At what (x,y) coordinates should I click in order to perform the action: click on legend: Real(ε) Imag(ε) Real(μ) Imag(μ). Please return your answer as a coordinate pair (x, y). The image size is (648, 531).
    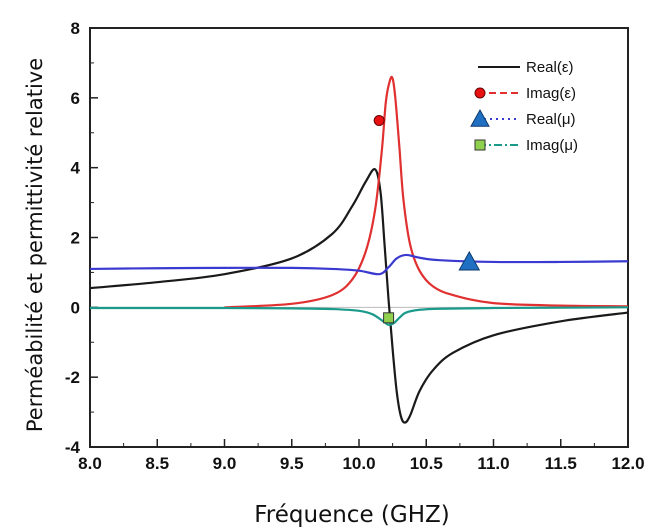
    Looking at the image, I should click on (524, 106).